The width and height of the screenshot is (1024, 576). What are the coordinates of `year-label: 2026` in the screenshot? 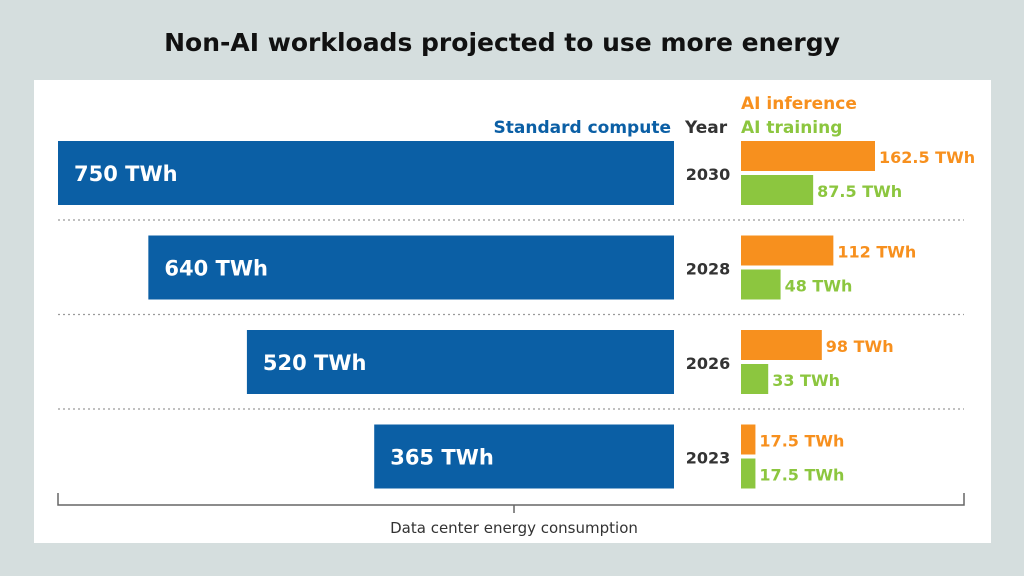 It's located at (708, 363).